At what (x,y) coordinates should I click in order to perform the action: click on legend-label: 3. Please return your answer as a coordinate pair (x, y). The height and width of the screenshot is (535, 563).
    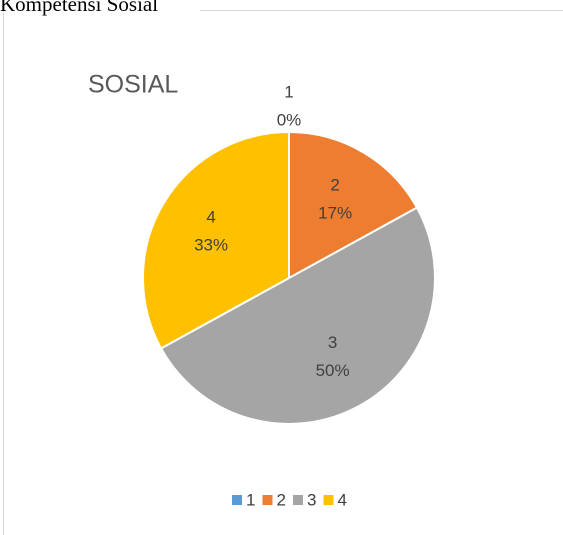
    Looking at the image, I should click on (311, 499).